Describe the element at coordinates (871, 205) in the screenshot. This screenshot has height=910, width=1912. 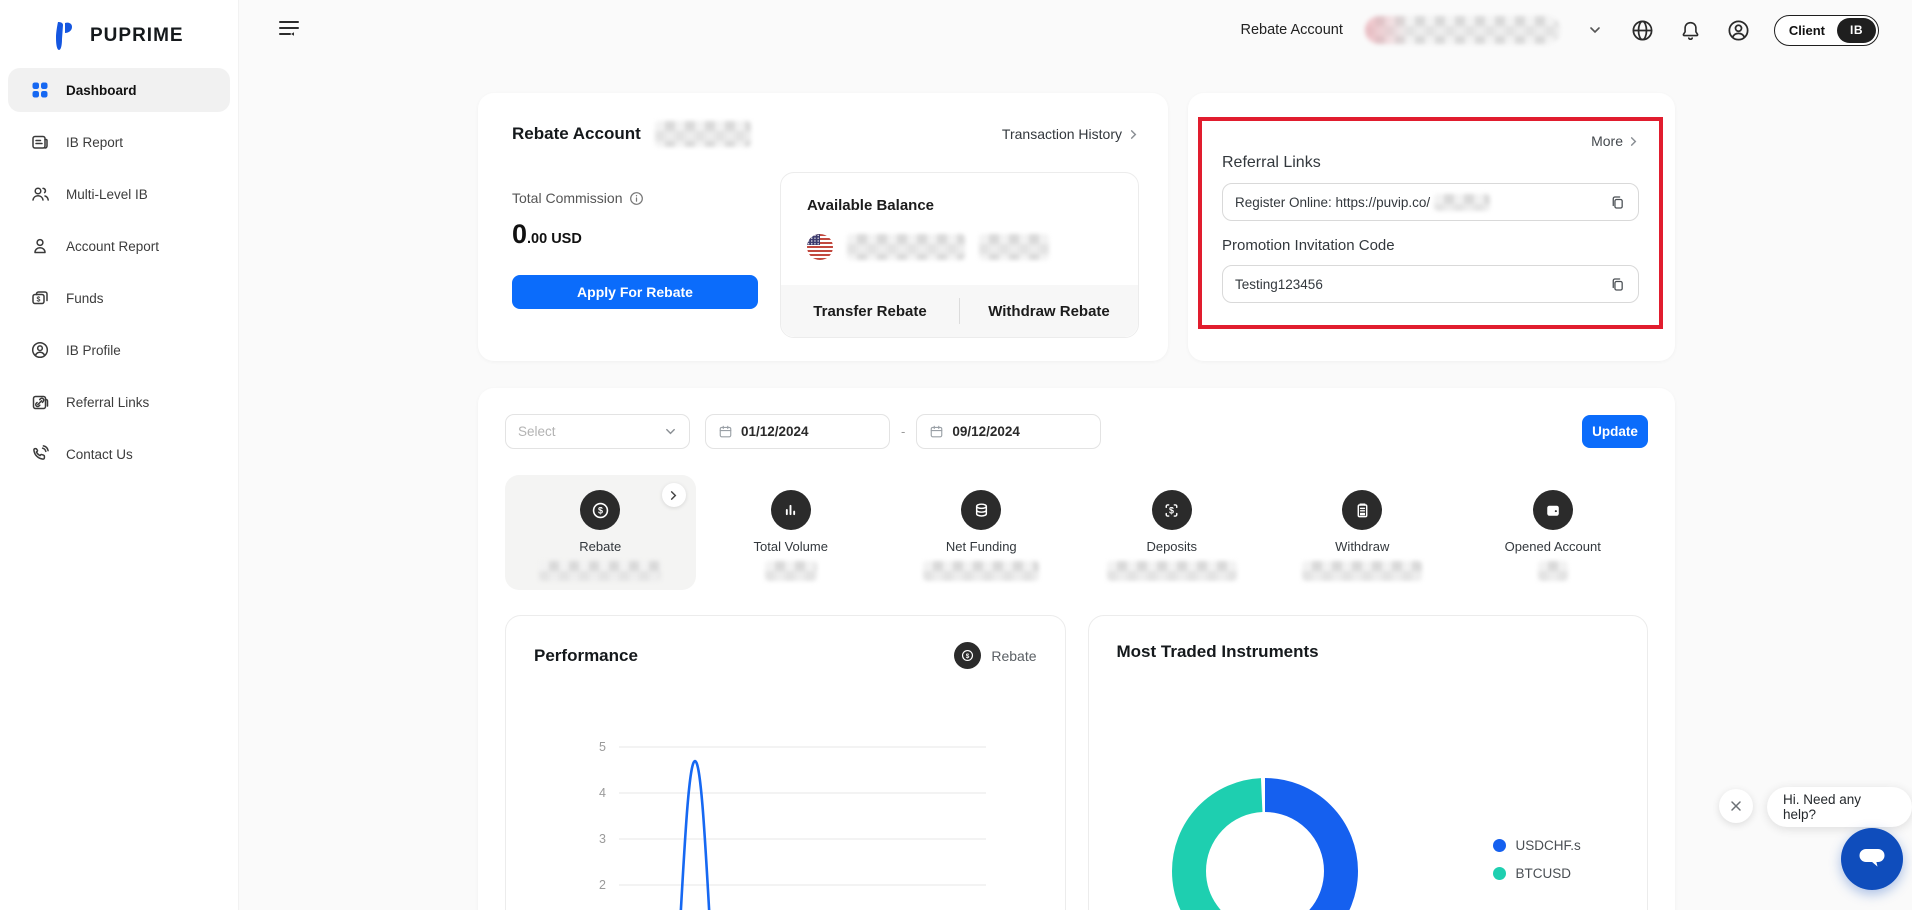
I see `available-balance-label: Available Balance` at that location.